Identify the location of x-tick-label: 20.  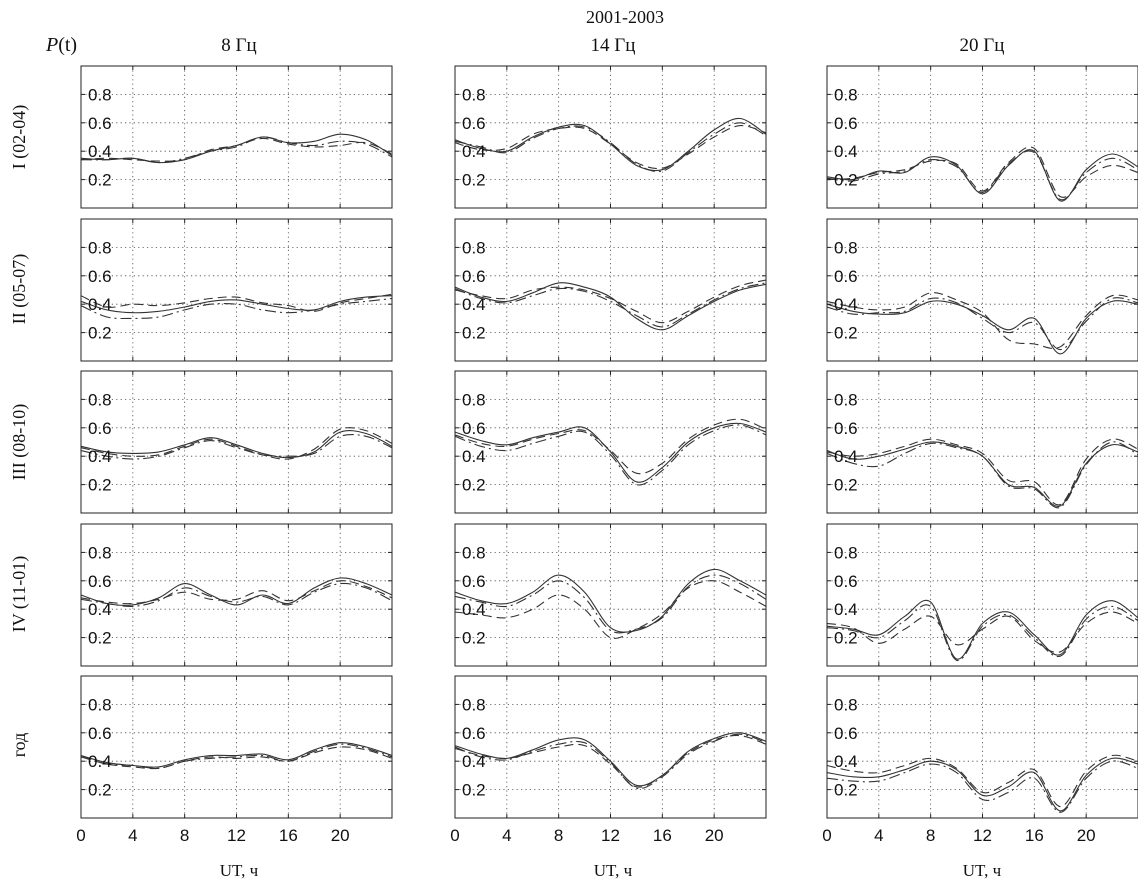
(714, 835).